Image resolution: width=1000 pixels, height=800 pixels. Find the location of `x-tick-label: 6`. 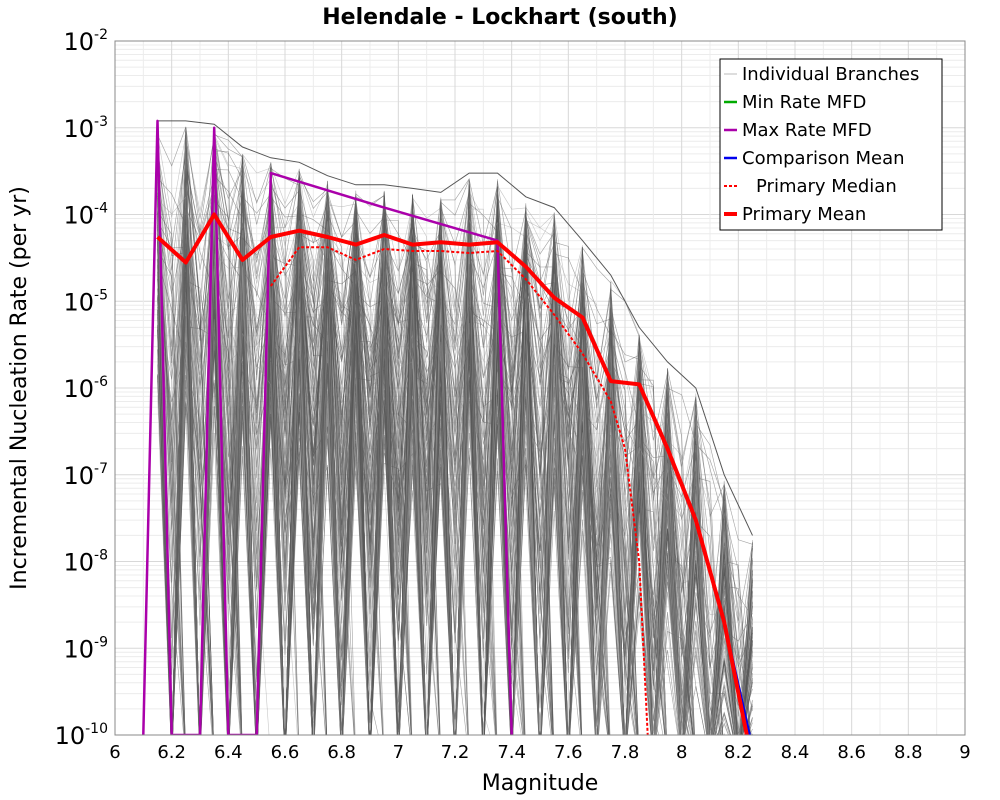

x-tick-label: 6 is located at coordinates (114, 752).